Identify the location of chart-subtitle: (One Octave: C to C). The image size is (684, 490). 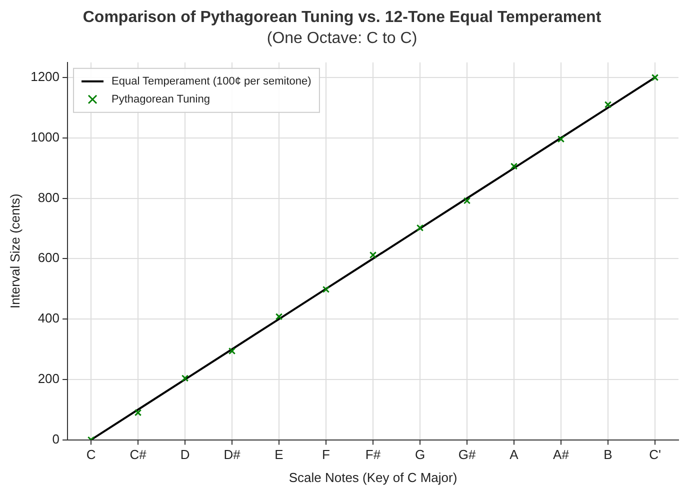
(342, 39).